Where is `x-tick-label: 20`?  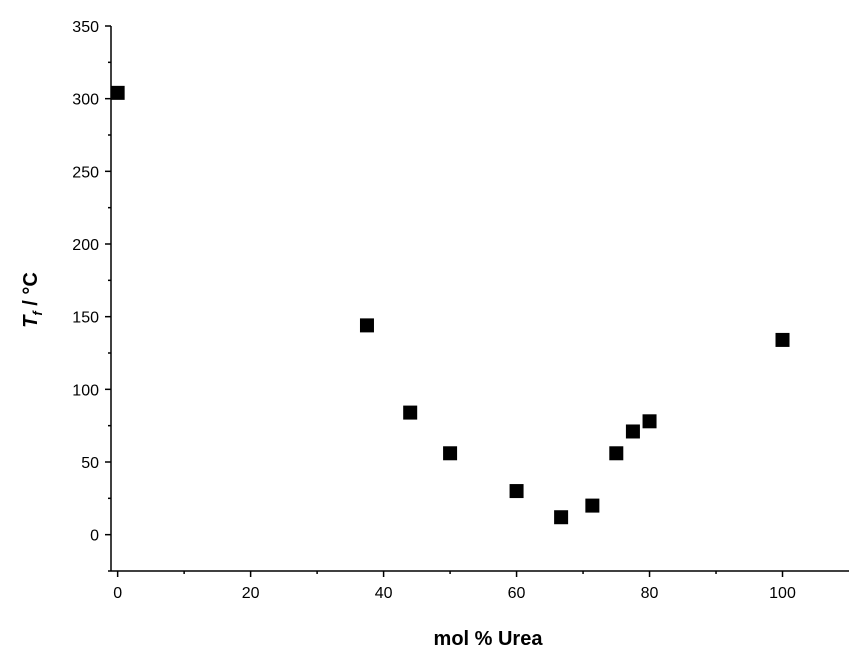 x-tick-label: 20 is located at coordinates (251, 593).